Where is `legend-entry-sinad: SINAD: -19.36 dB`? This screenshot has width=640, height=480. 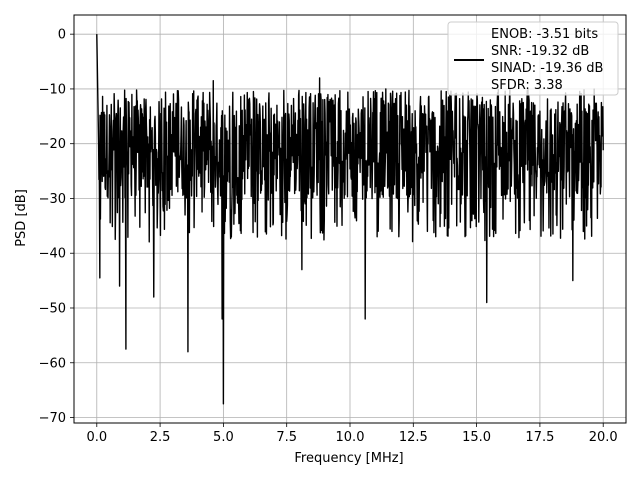
legend-entry-sinad: SINAD: -19.36 dB is located at coordinates (547, 68).